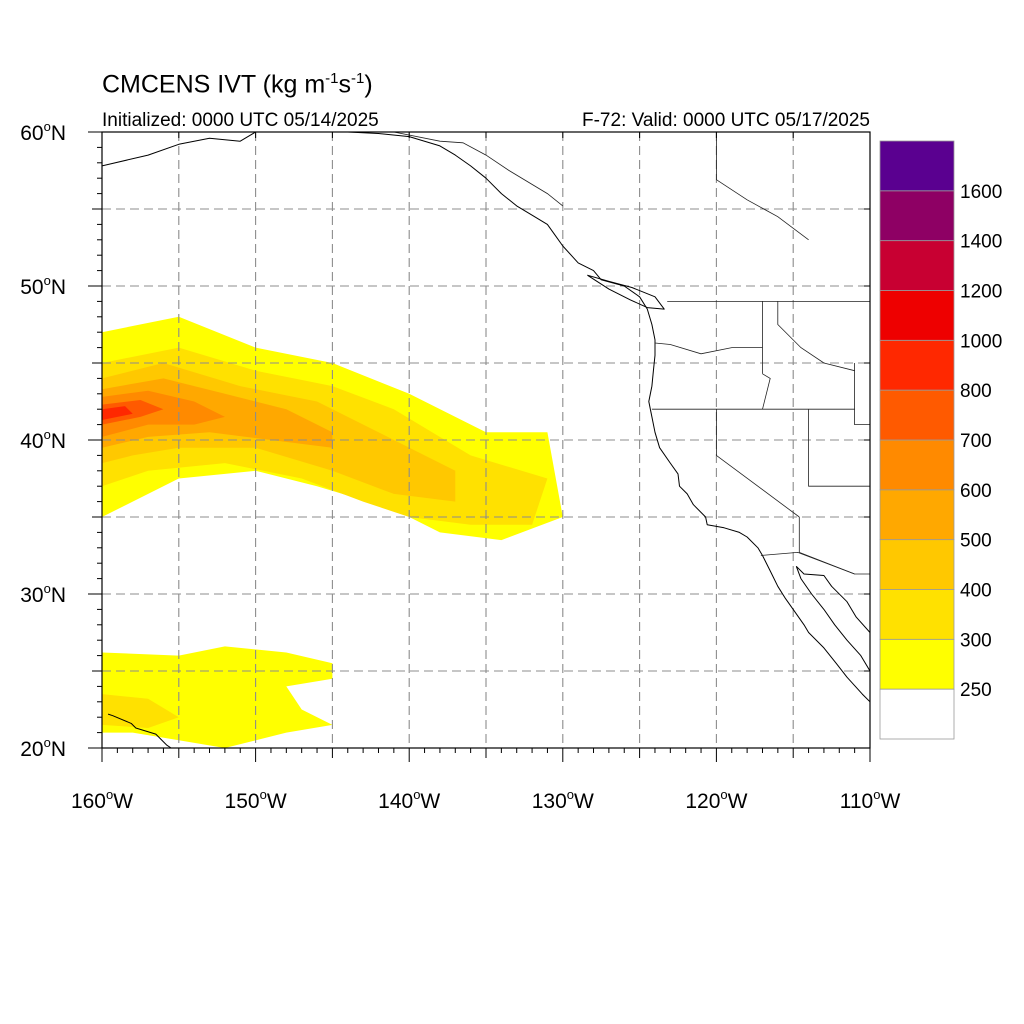 This screenshot has height=1024, width=1024. Describe the element at coordinates (716, 800) in the screenshot. I see `axis-tick-label: 120oW` at that location.